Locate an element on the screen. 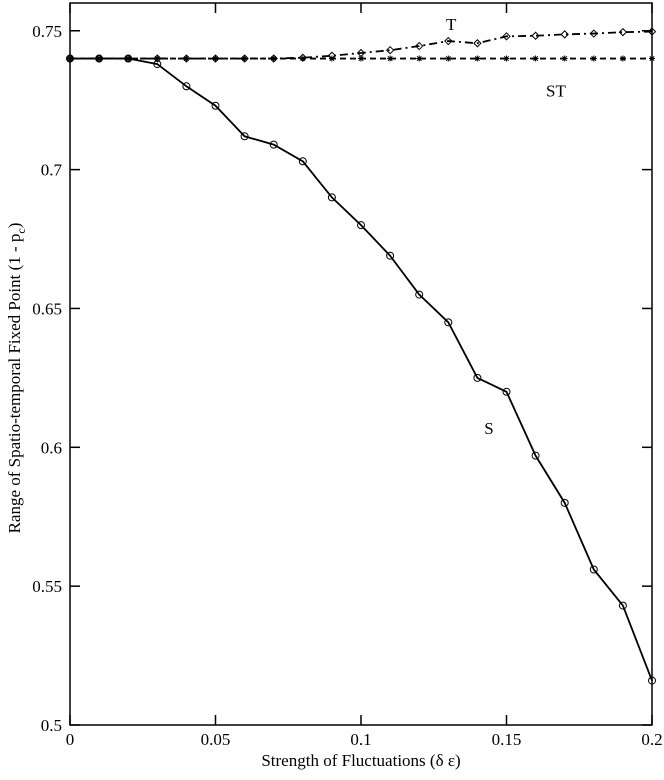 This screenshot has width=664, height=780. y-tick-label: 0.7 is located at coordinates (52, 170).